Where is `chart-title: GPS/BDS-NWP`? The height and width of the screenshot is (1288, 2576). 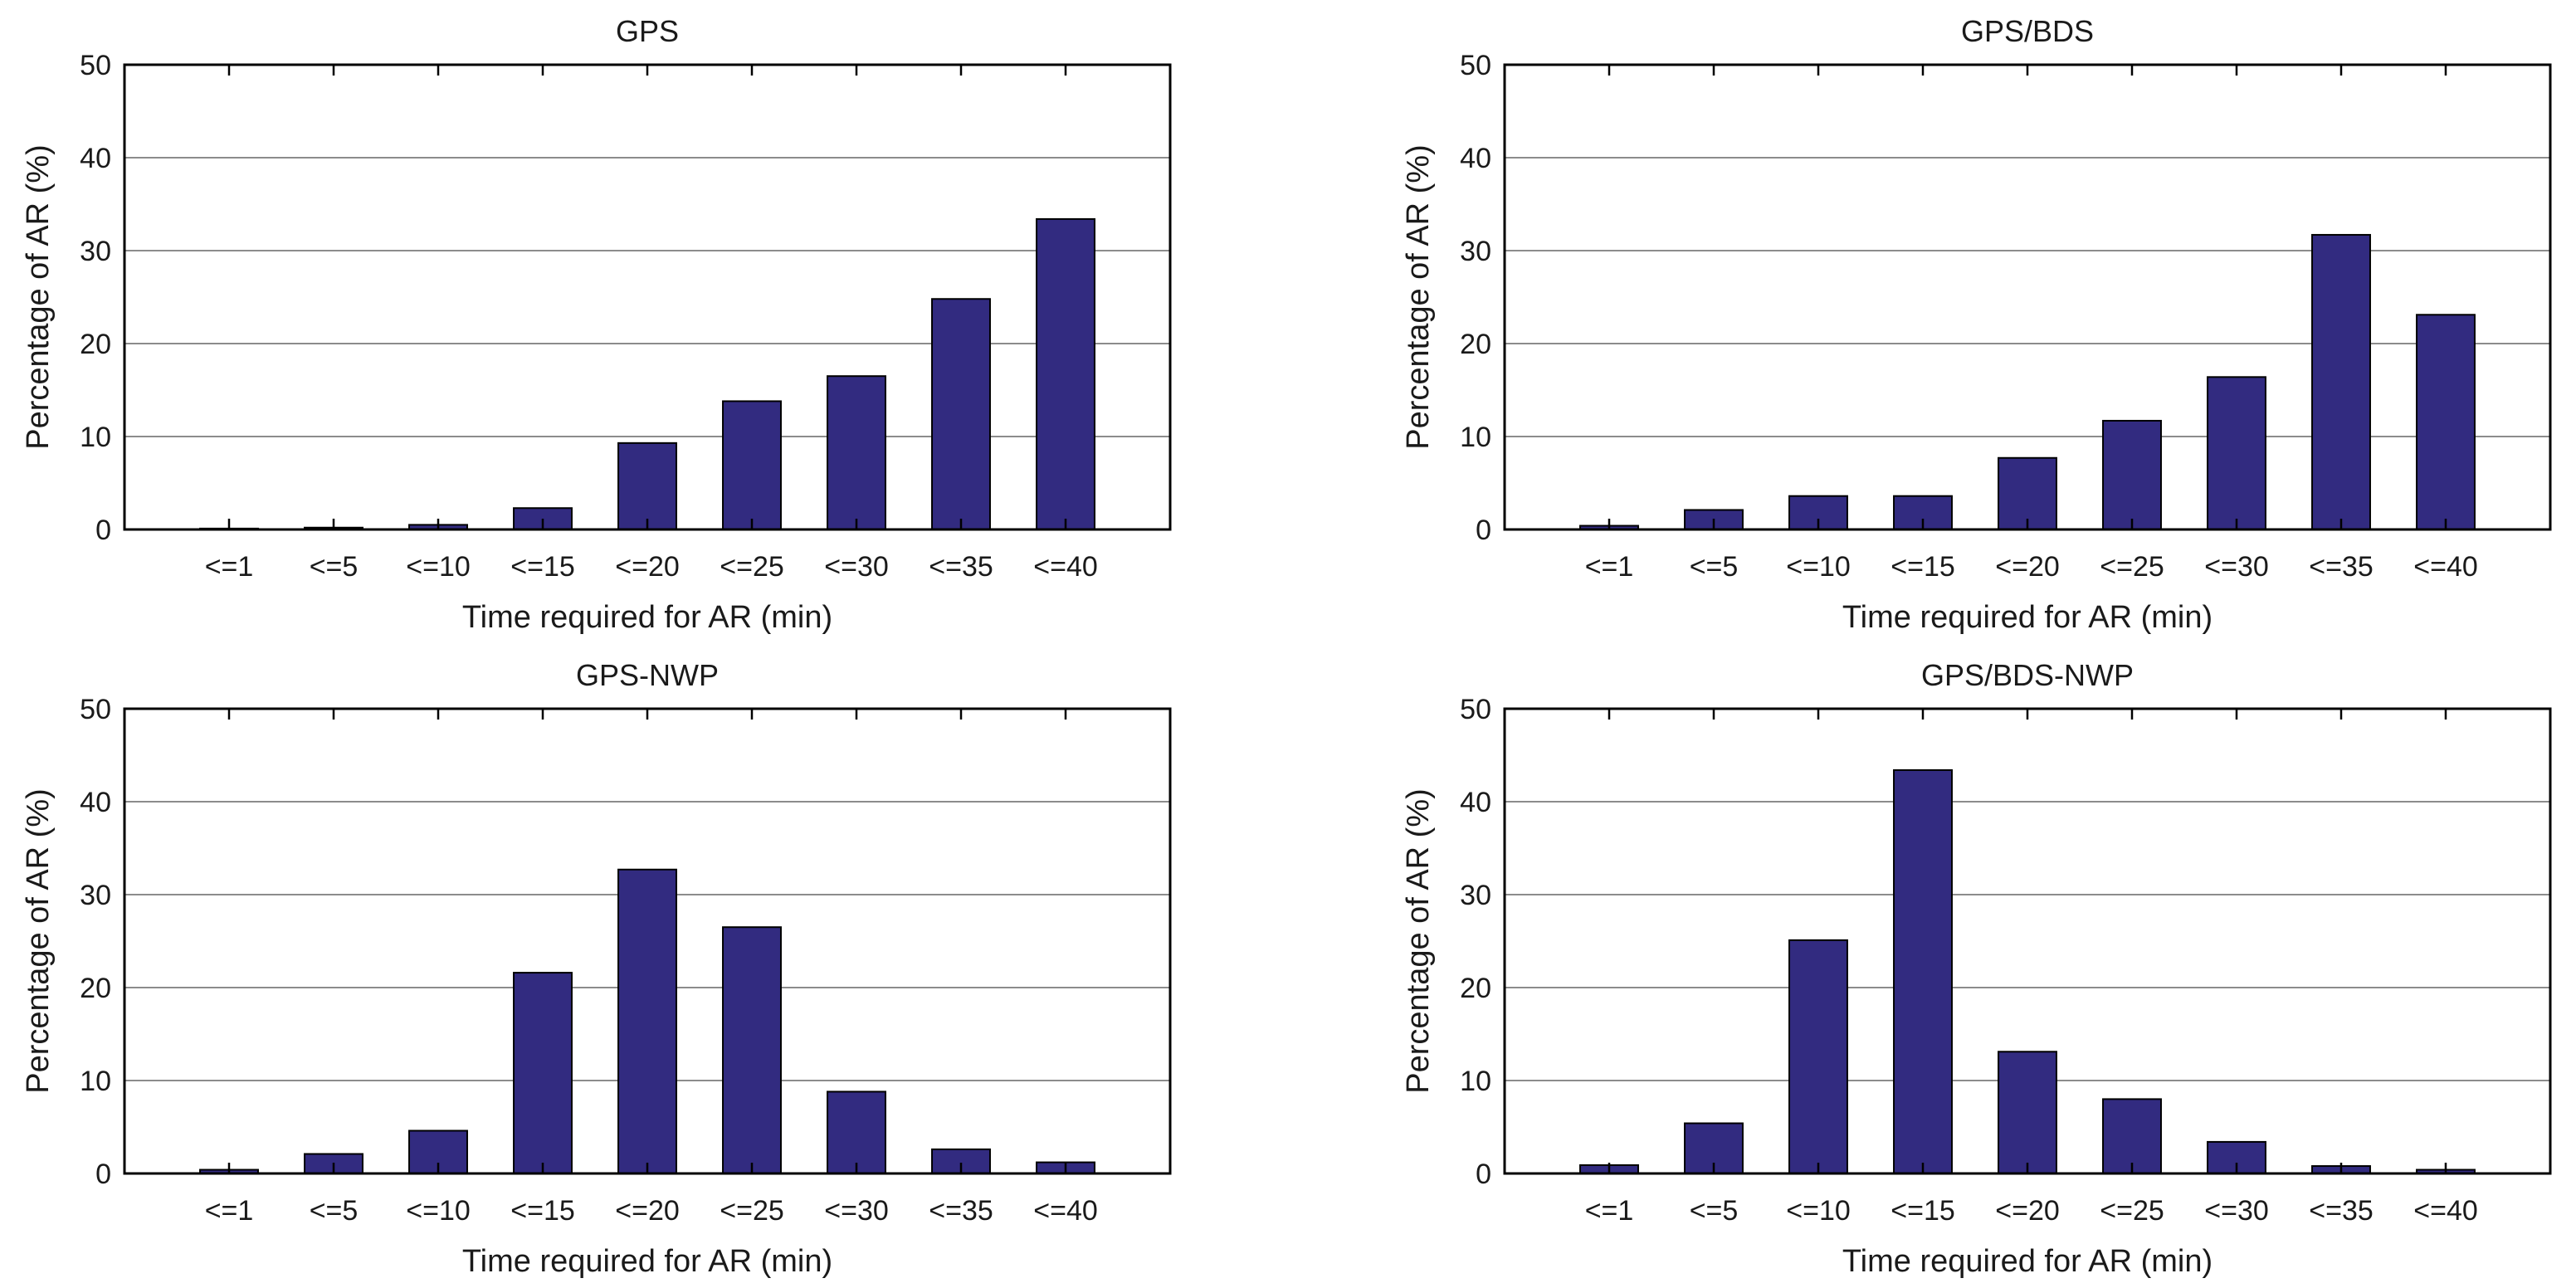
chart-title: GPS/BDS-NWP is located at coordinates (2027, 675).